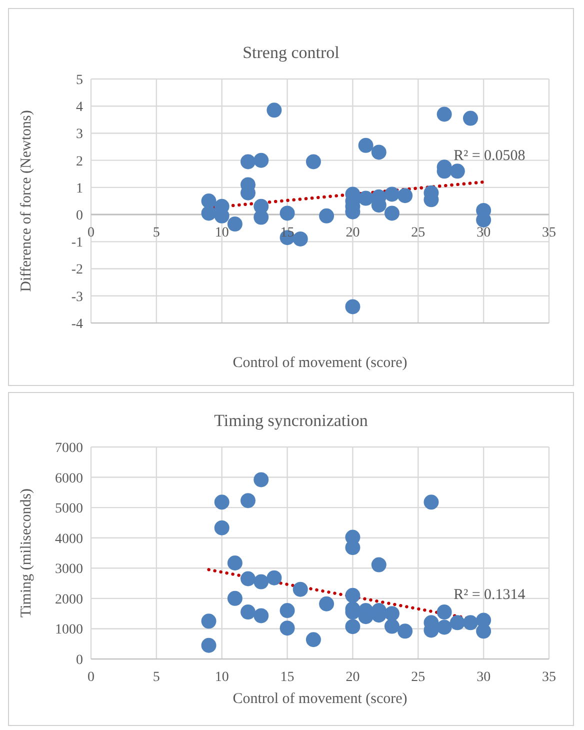  Describe the element at coordinates (69, 539) in the screenshot. I see `y-tick-label: 4000` at that location.